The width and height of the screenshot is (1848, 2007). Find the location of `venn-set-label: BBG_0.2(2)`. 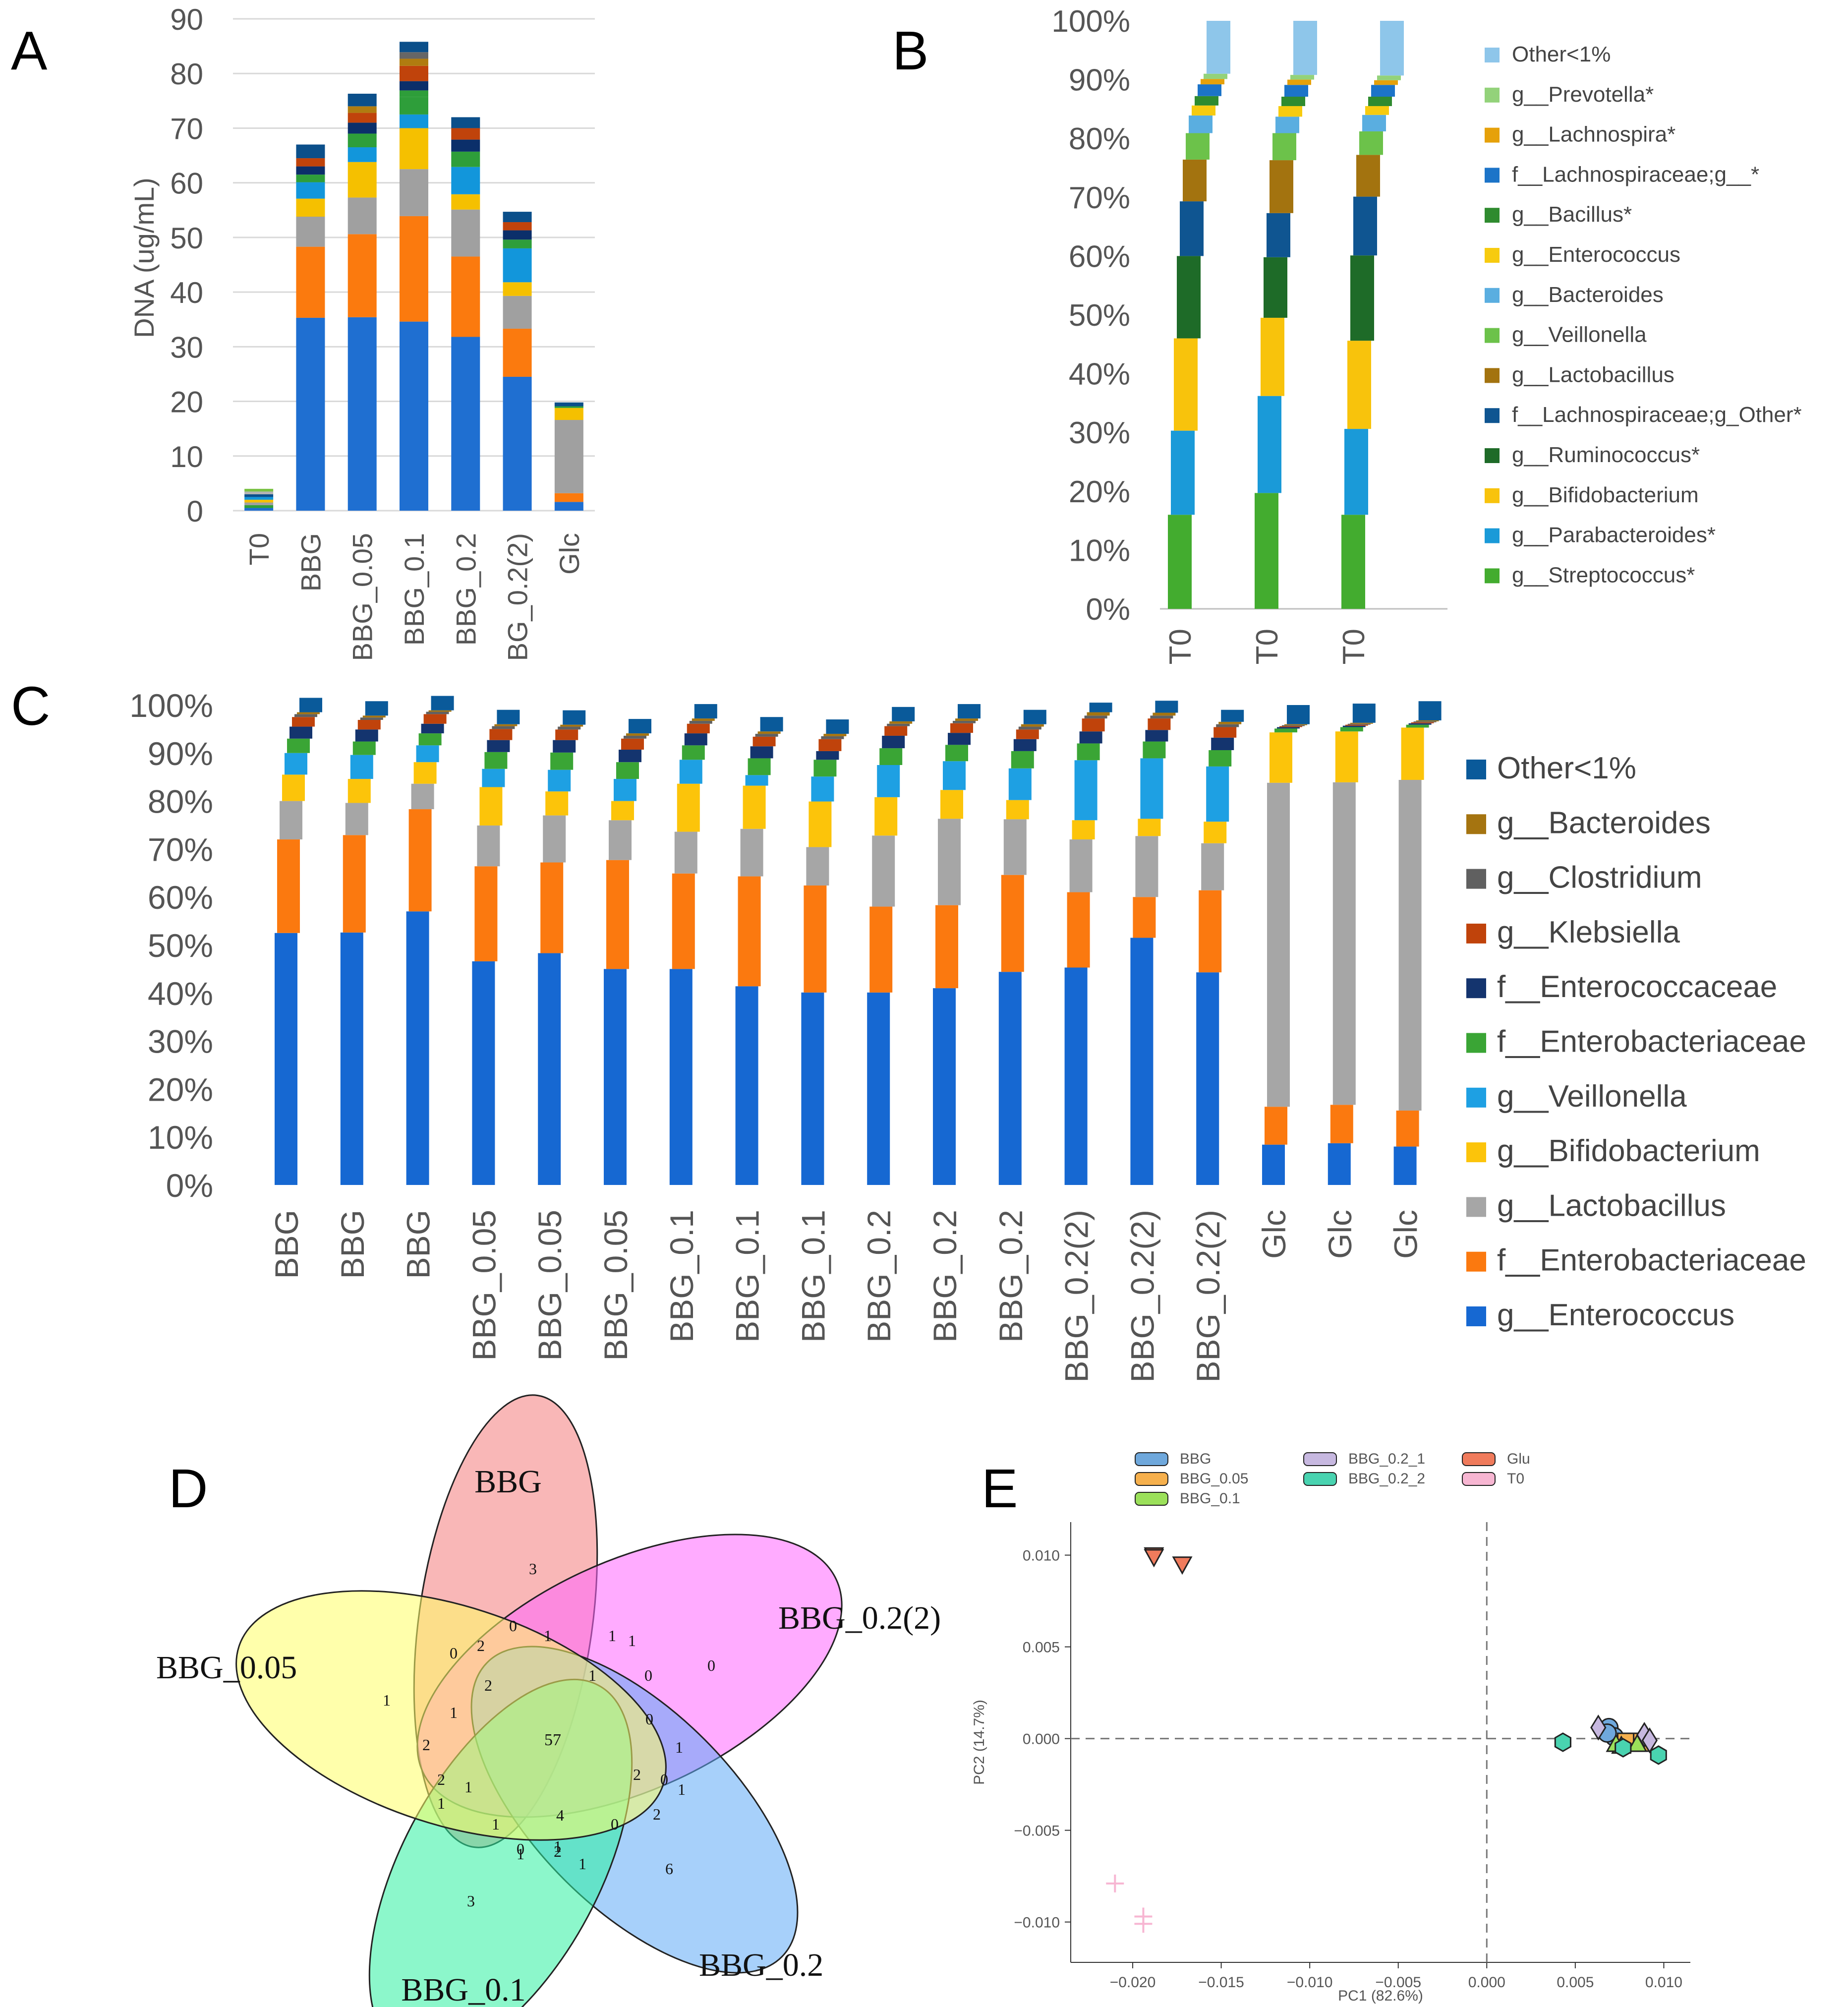

venn-set-label: BBG_0.2(2) is located at coordinates (859, 1618).